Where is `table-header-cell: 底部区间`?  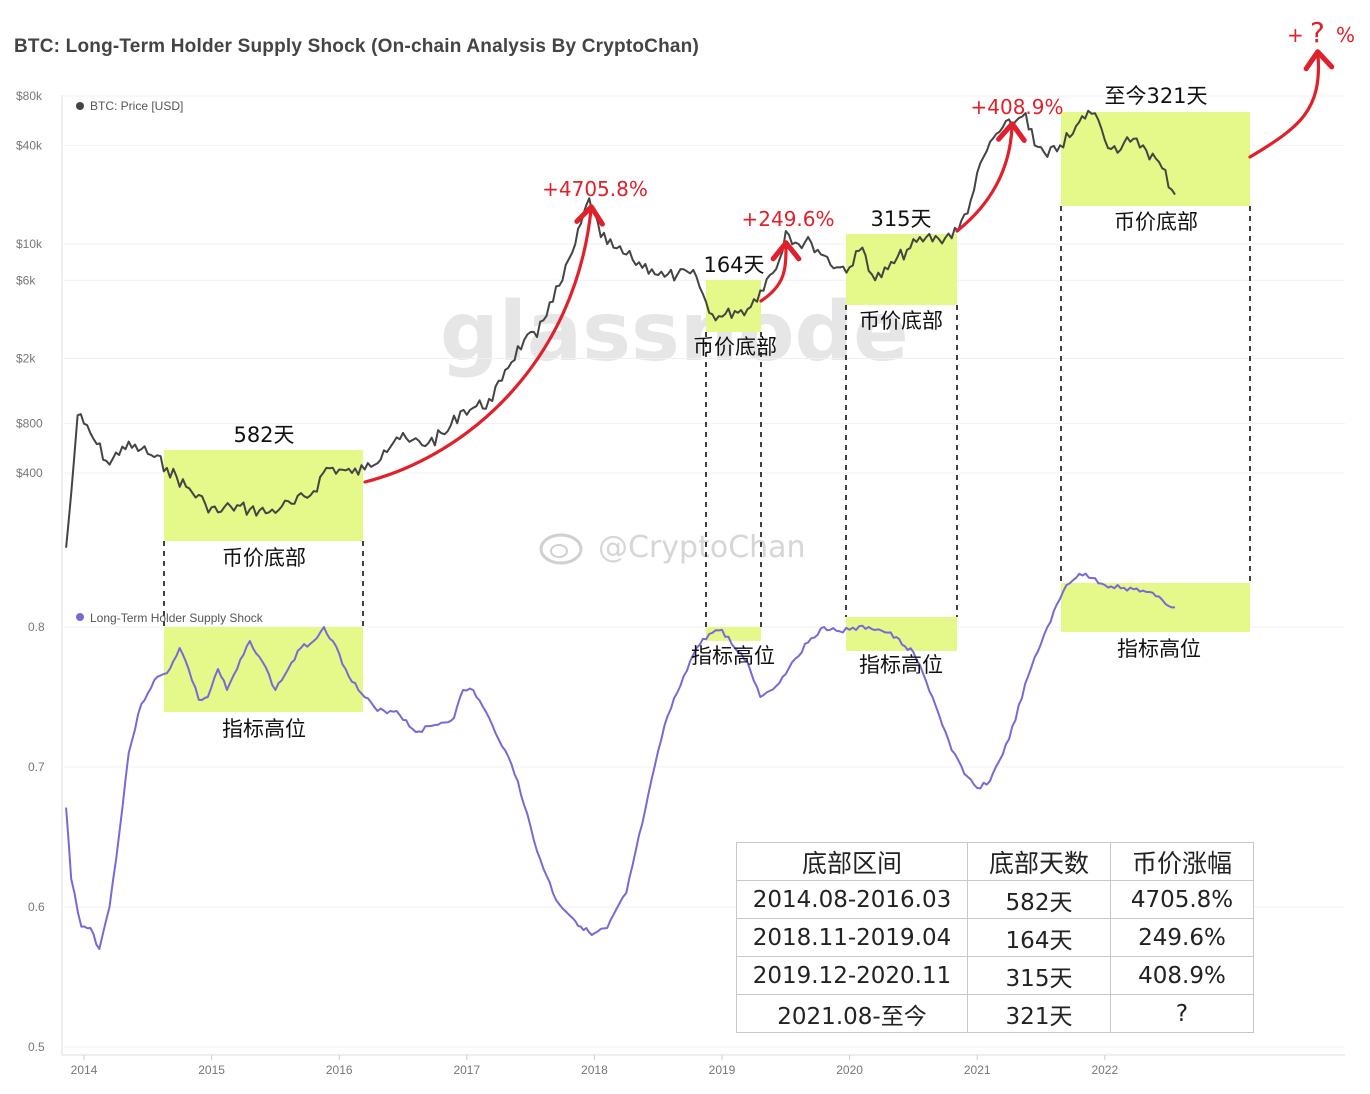
table-header-cell: 底部区间 is located at coordinates (852, 861).